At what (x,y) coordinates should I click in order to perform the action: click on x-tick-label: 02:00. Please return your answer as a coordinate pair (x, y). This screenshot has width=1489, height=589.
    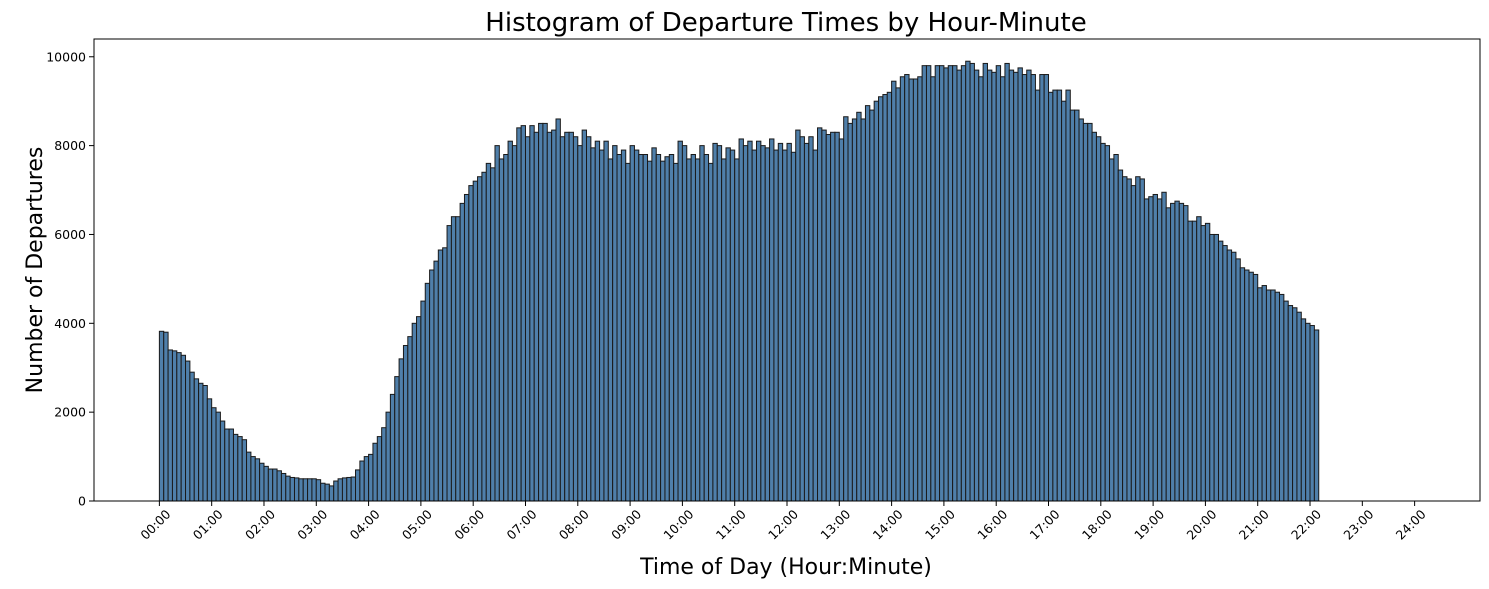
    Looking at the image, I should click on (260, 524).